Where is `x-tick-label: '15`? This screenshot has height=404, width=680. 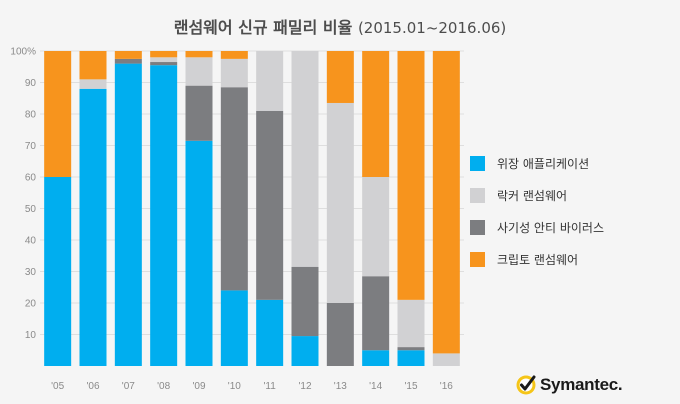
x-tick-label: '15 is located at coordinates (410, 386).